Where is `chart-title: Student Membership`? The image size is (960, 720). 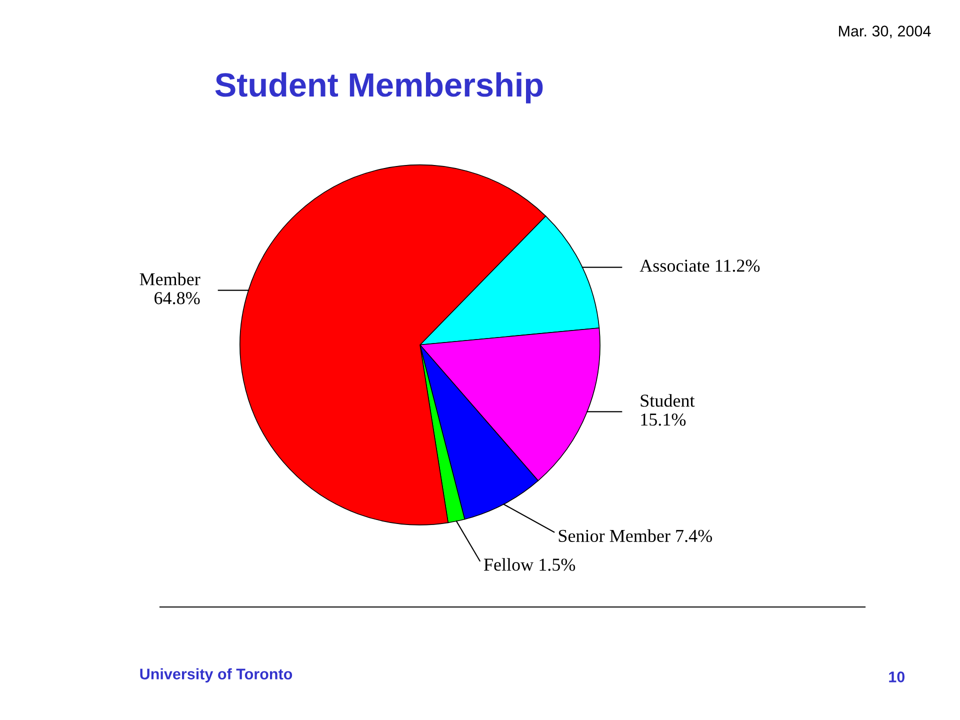
chart-title: Student Membership is located at coordinates (379, 88).